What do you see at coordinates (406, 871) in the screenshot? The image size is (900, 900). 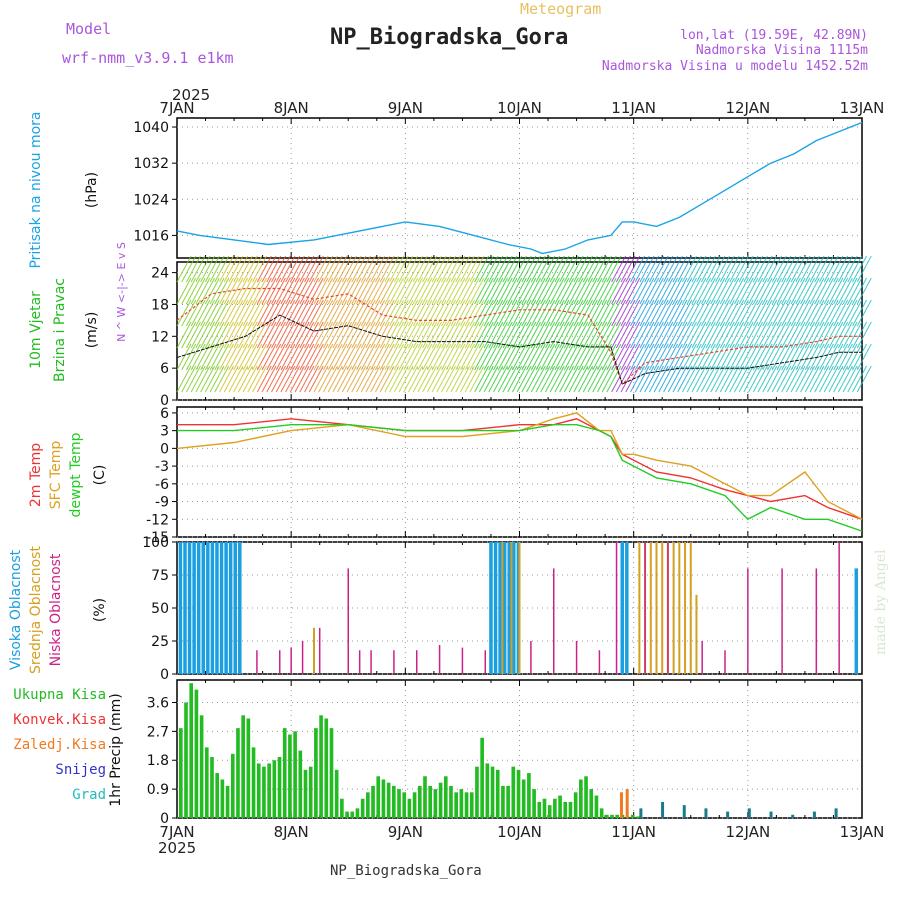 I see `footer-label: NP_Biogradska_Gora` at bounding box center [406, 871].